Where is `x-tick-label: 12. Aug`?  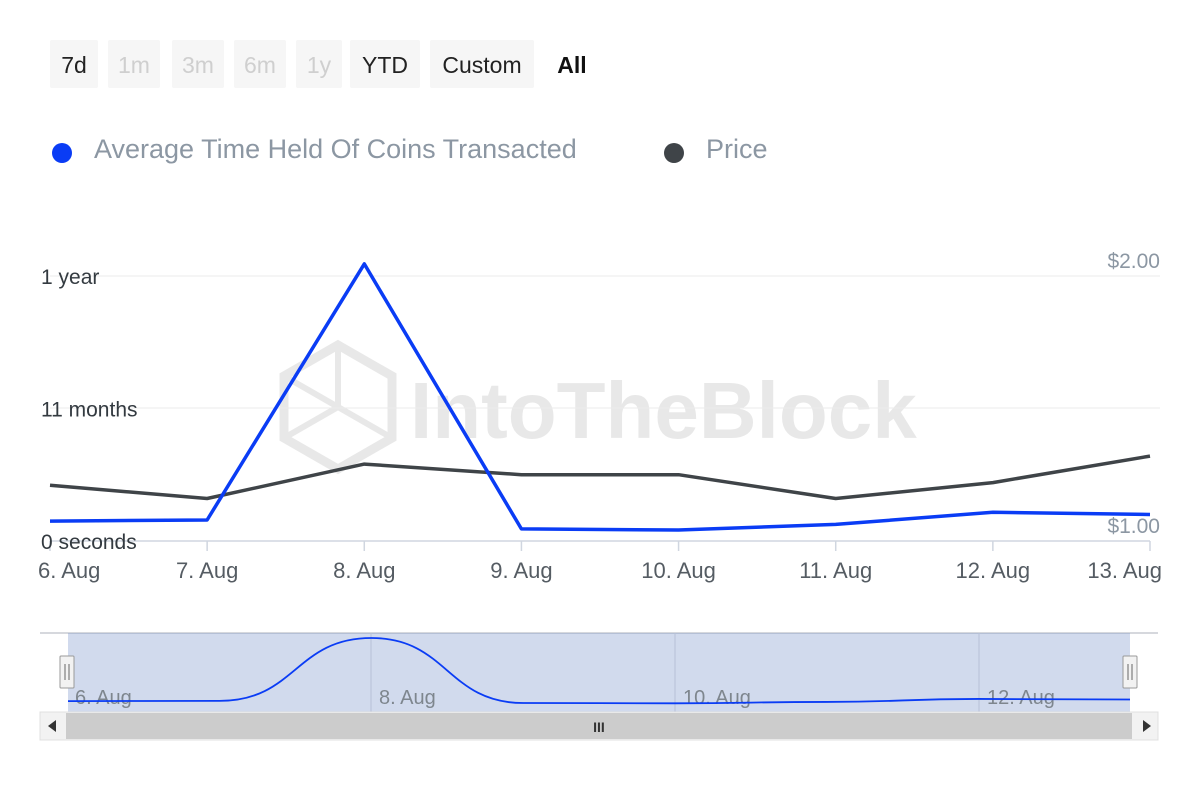
x-tick-label: 12. Aug is located at coordinates (993, 570).